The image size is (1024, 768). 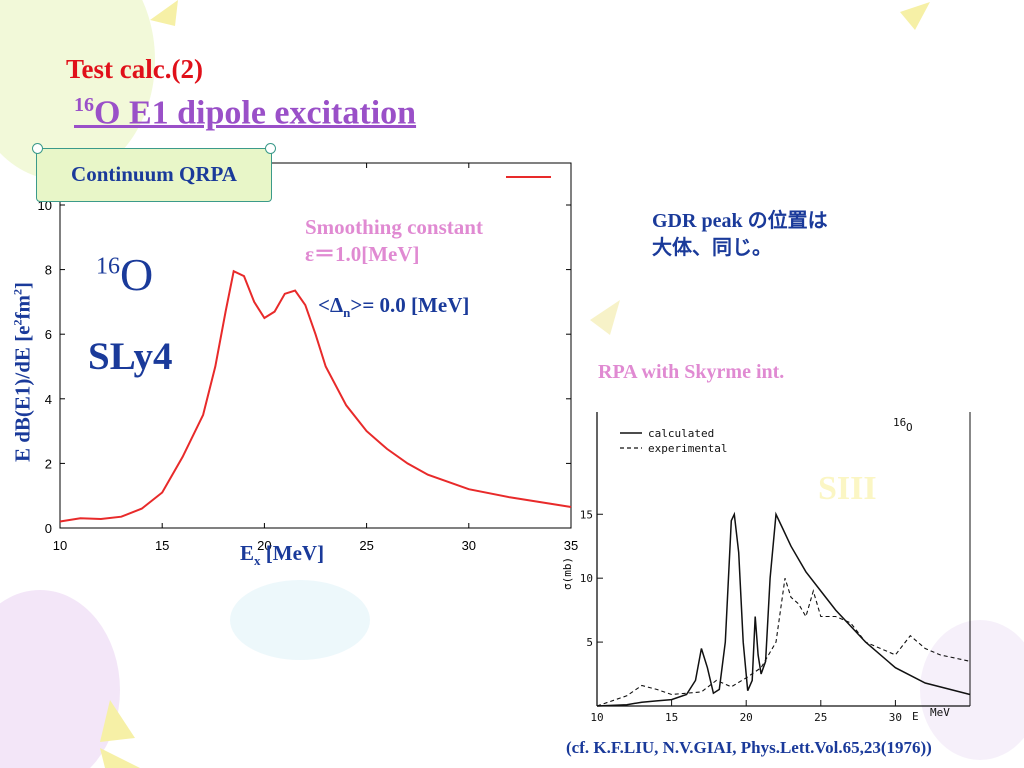 I want to click on title-text: O E1 dipole excitation, so click(x=255, y=113).